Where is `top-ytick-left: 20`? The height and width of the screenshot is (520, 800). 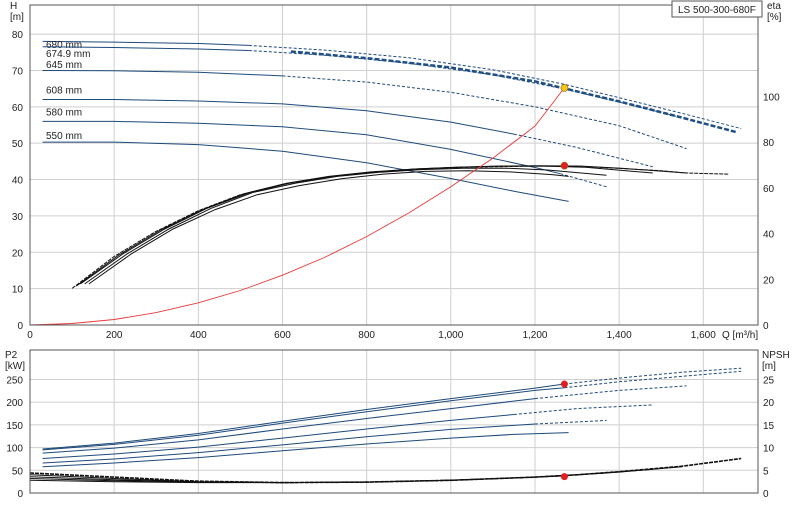
top-ytick-left: 20 is located at coordinates (18, 253).